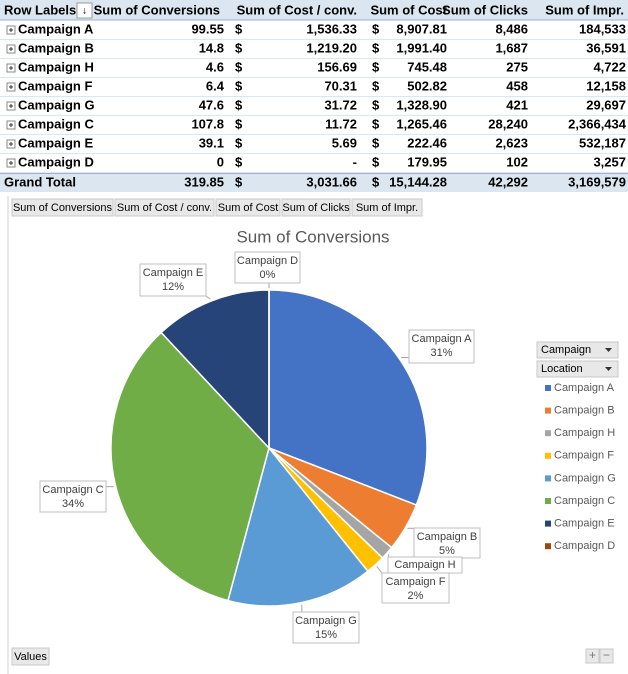  I want to click on field-button-label: Sum of Cost / conv., so click(164, 208).